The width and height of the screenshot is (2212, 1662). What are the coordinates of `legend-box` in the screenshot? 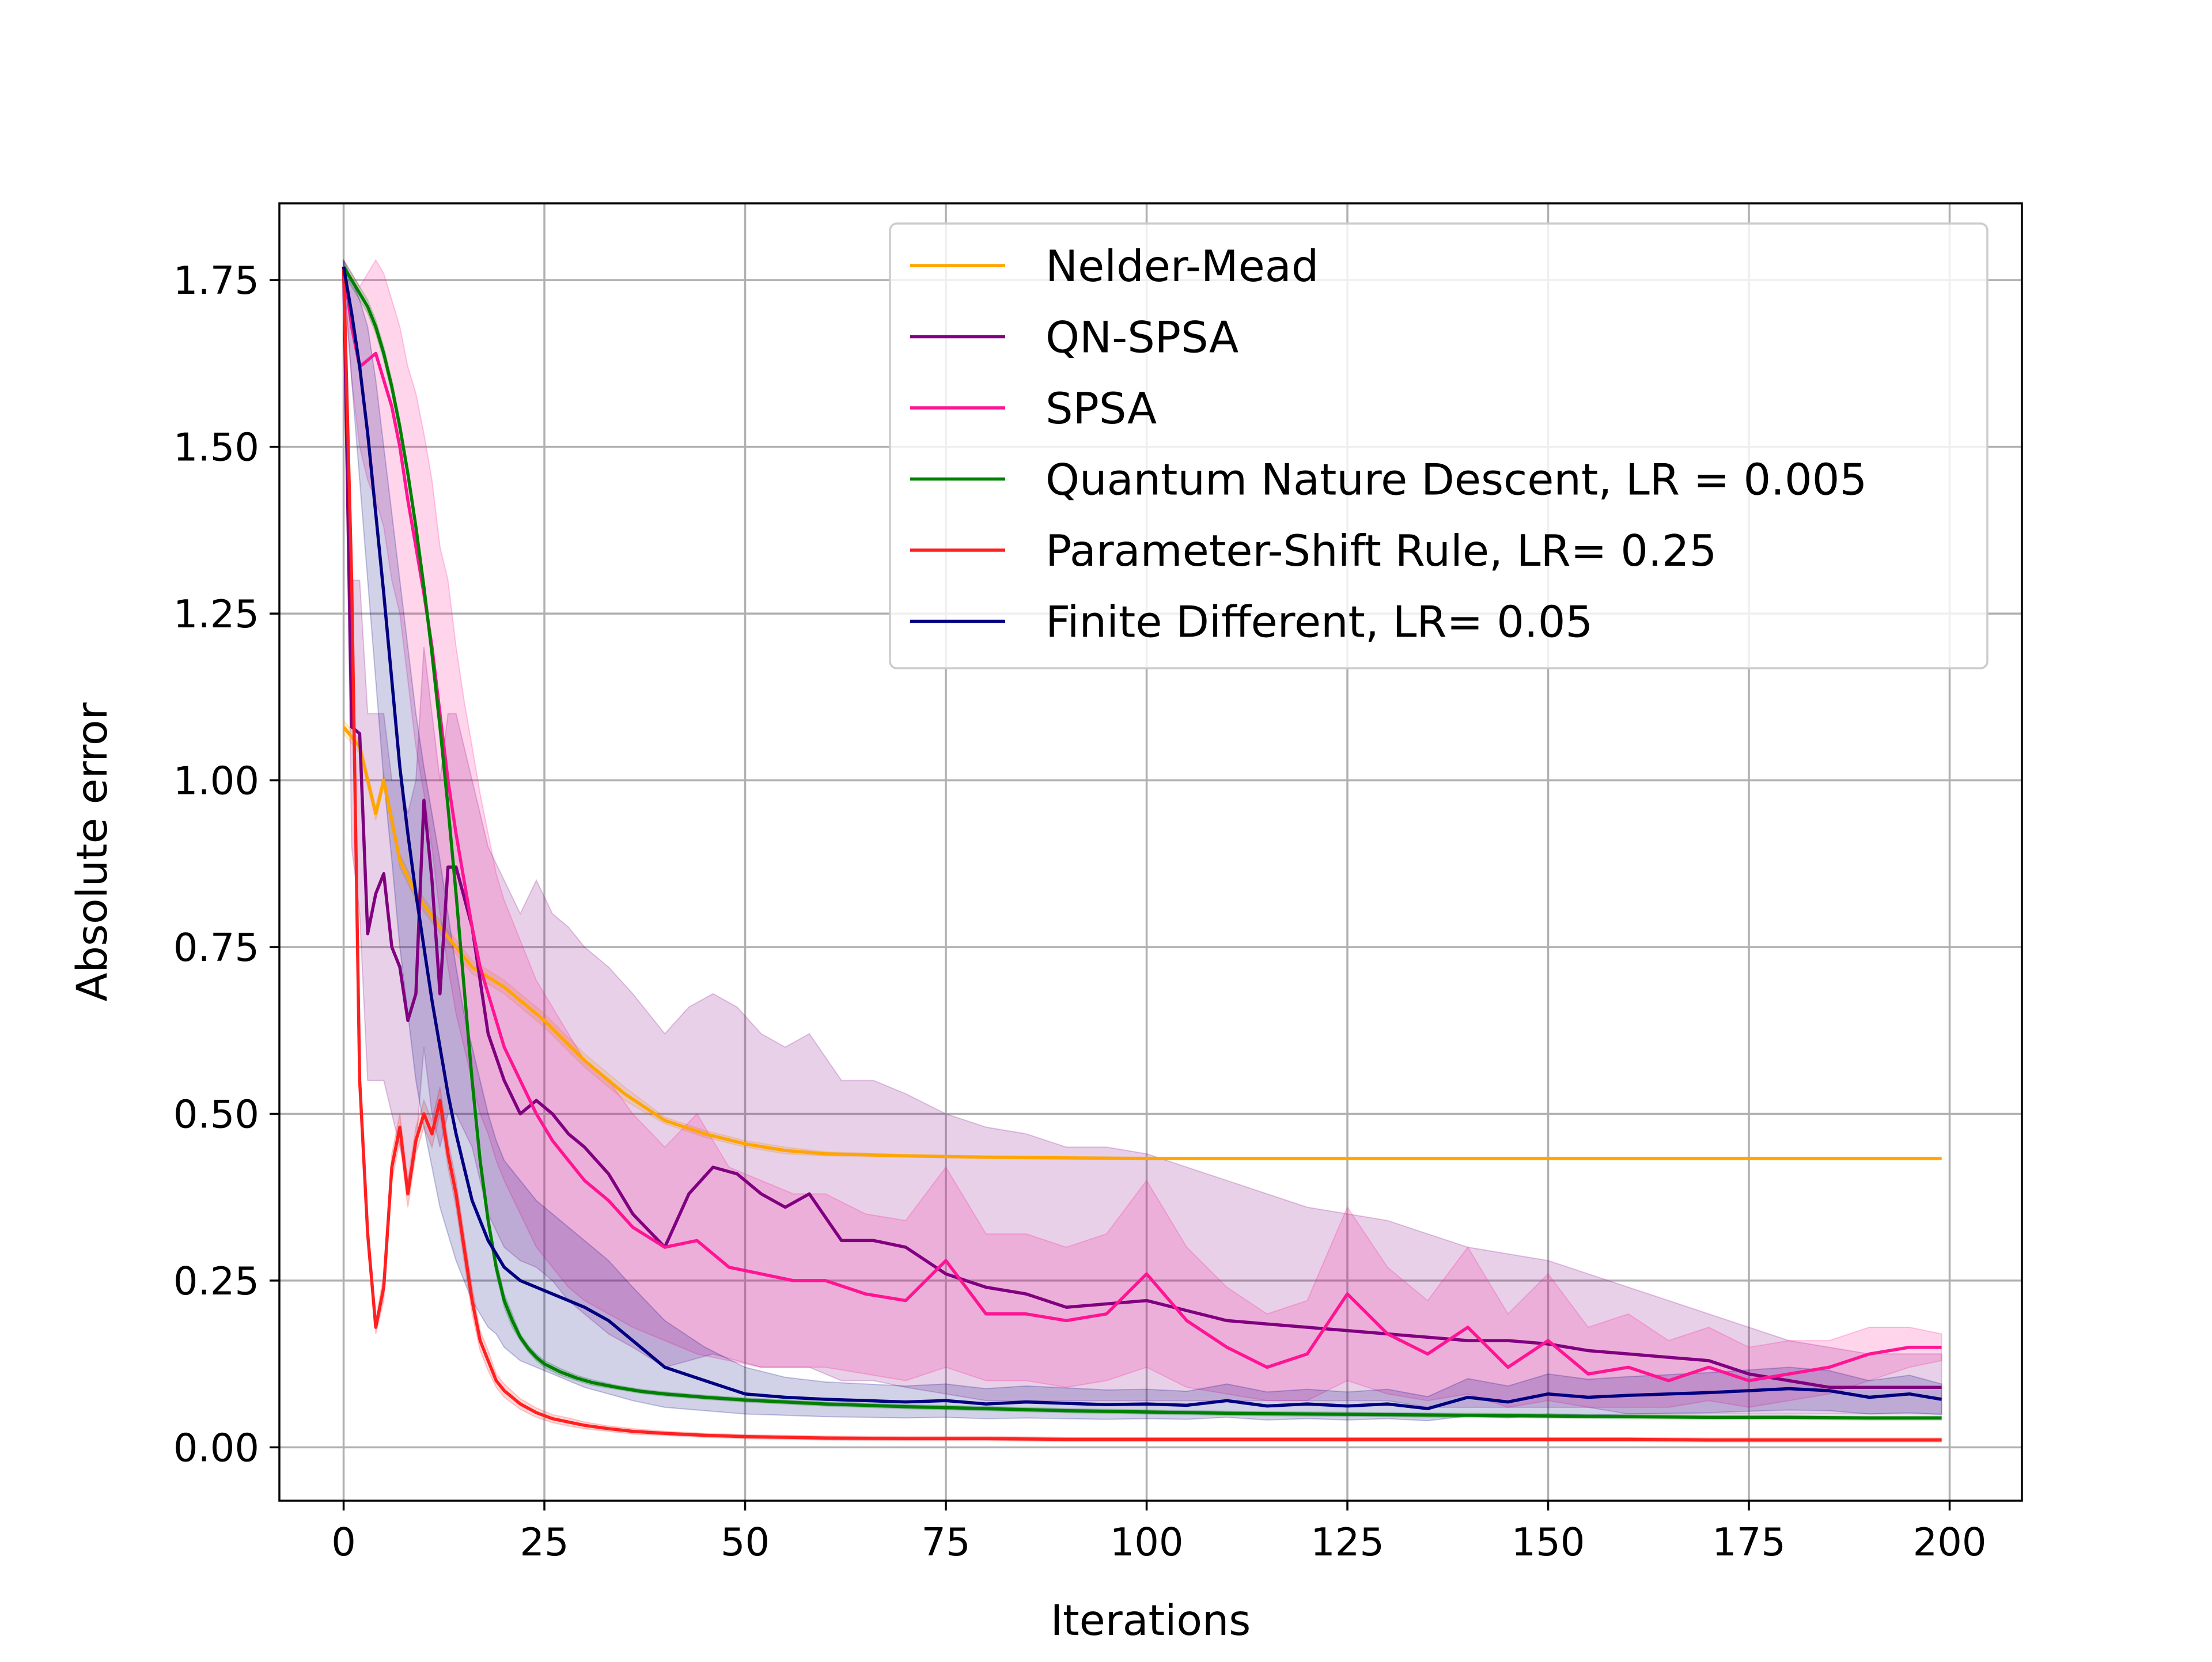 It's located at (1438, 445).